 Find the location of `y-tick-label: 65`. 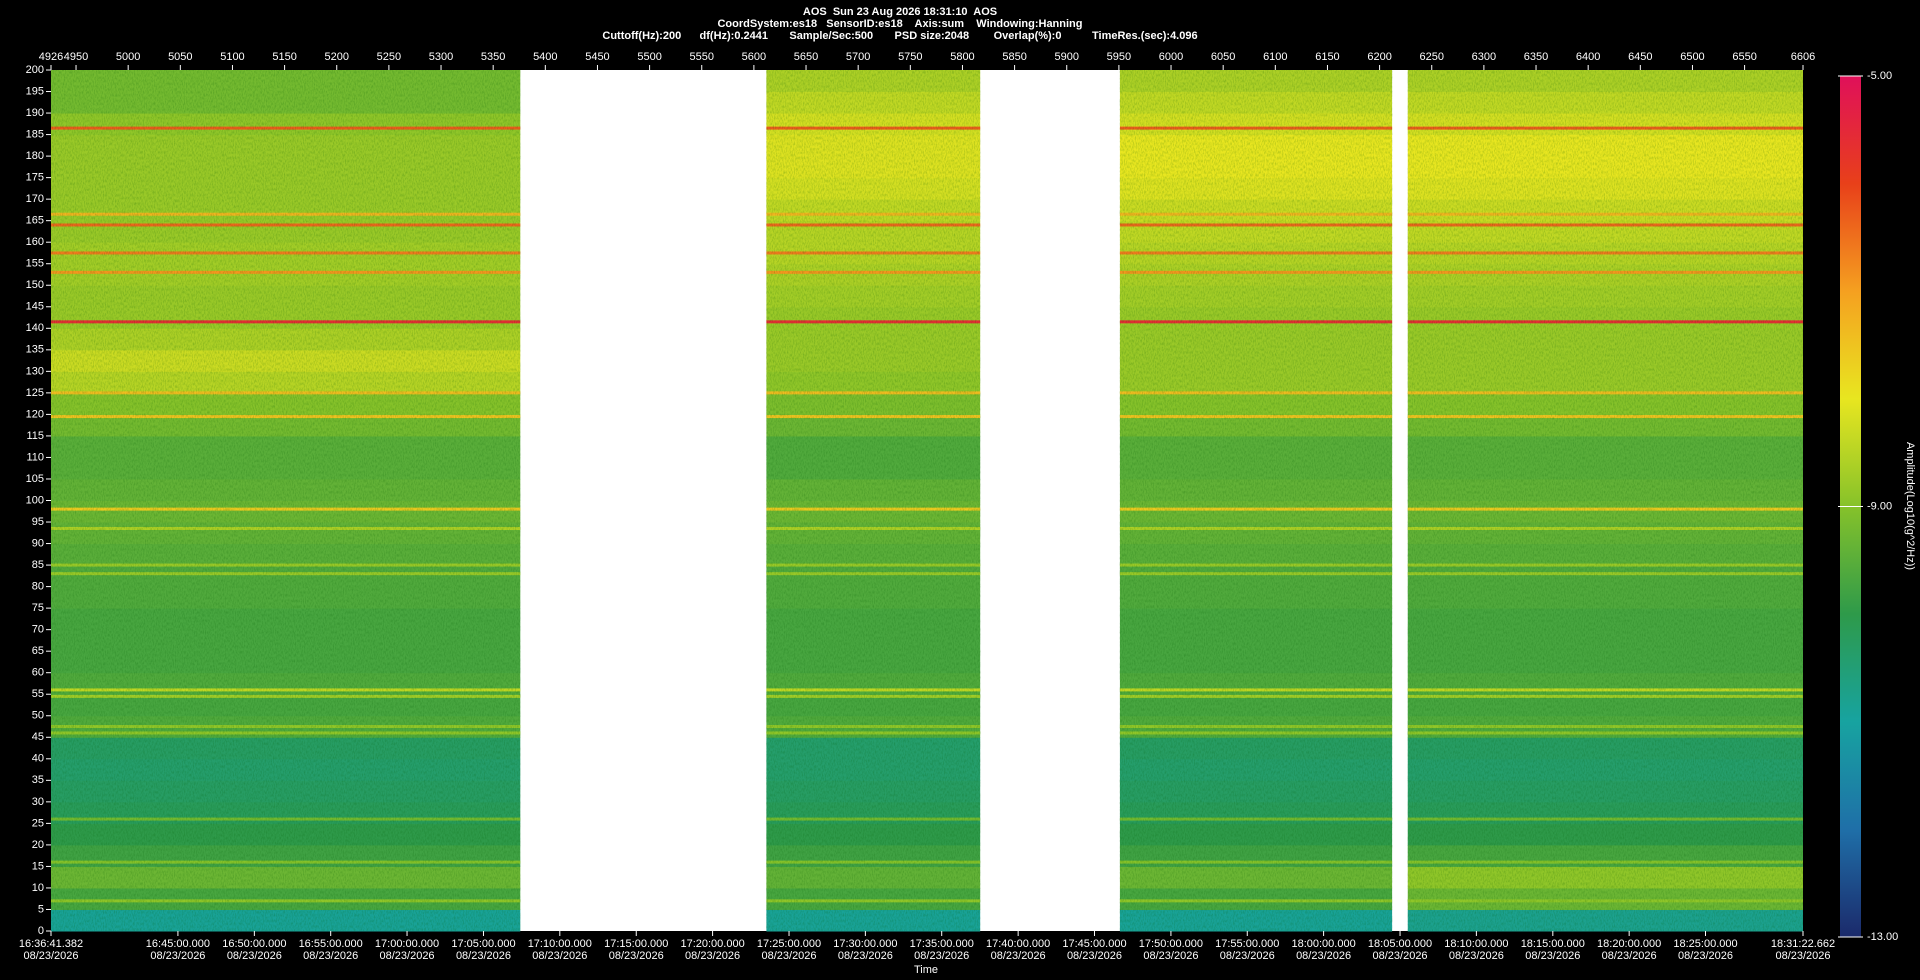

y-tick-label: 65 is located at coordinates (38, 651).